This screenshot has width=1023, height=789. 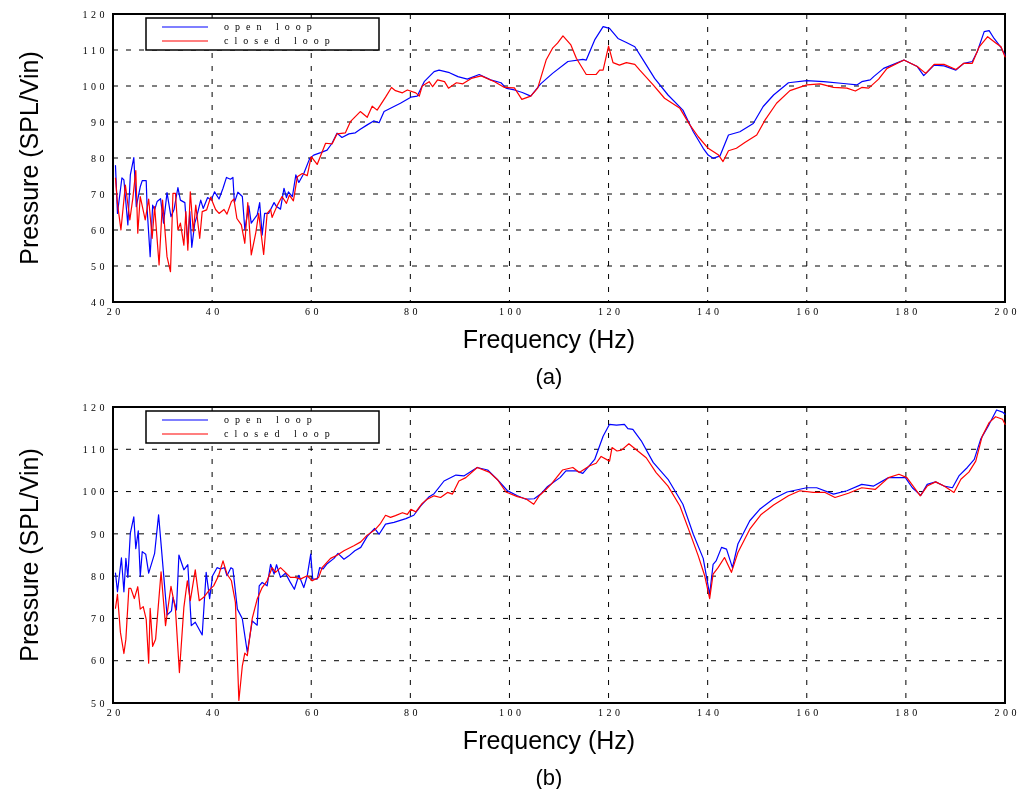 I want to click on text: (b), so click(x=549, y=777).